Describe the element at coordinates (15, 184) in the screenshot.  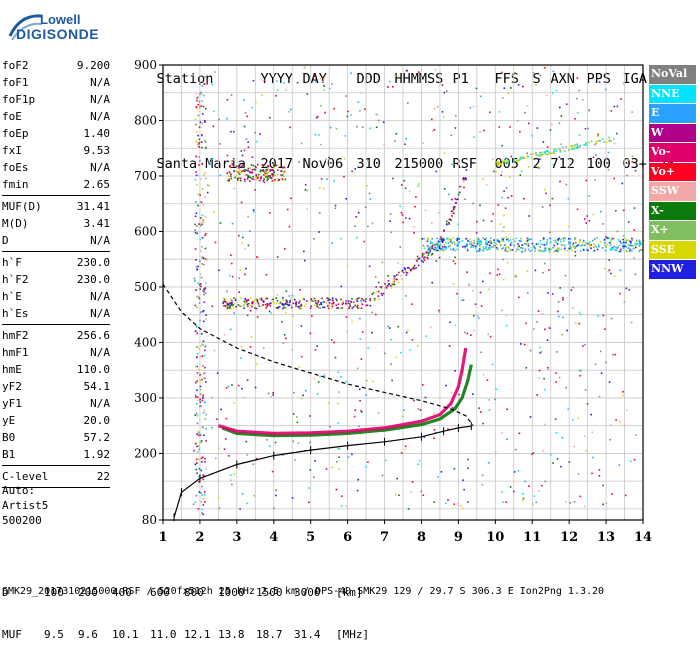
I see `param-name: fmin` at that location.